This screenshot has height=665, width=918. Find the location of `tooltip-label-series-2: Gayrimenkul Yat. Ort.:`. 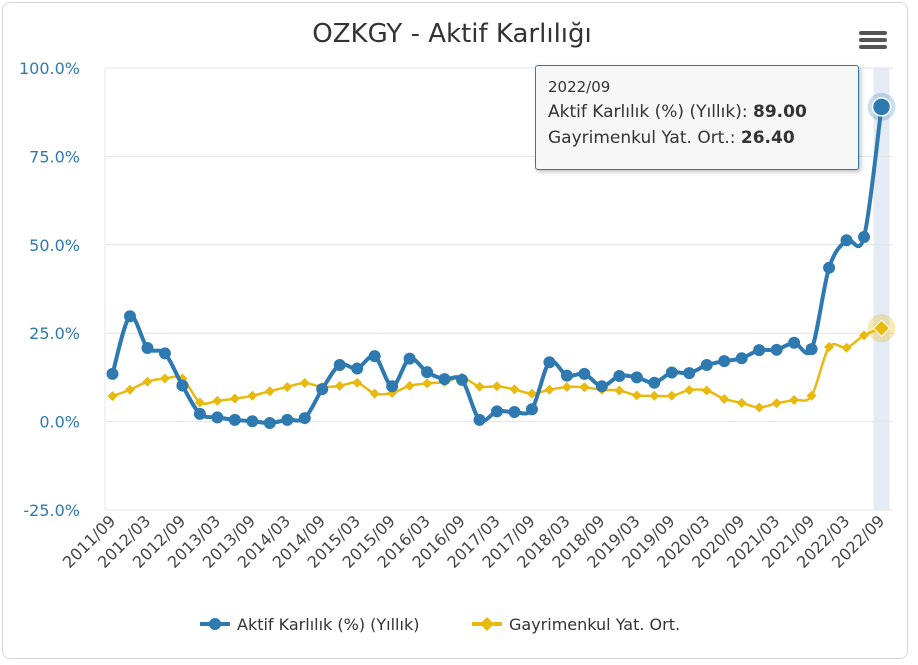

tooltip-label-series-2: Gayrimenkul Yat. Ort.: is located at coordinates (644, 138).